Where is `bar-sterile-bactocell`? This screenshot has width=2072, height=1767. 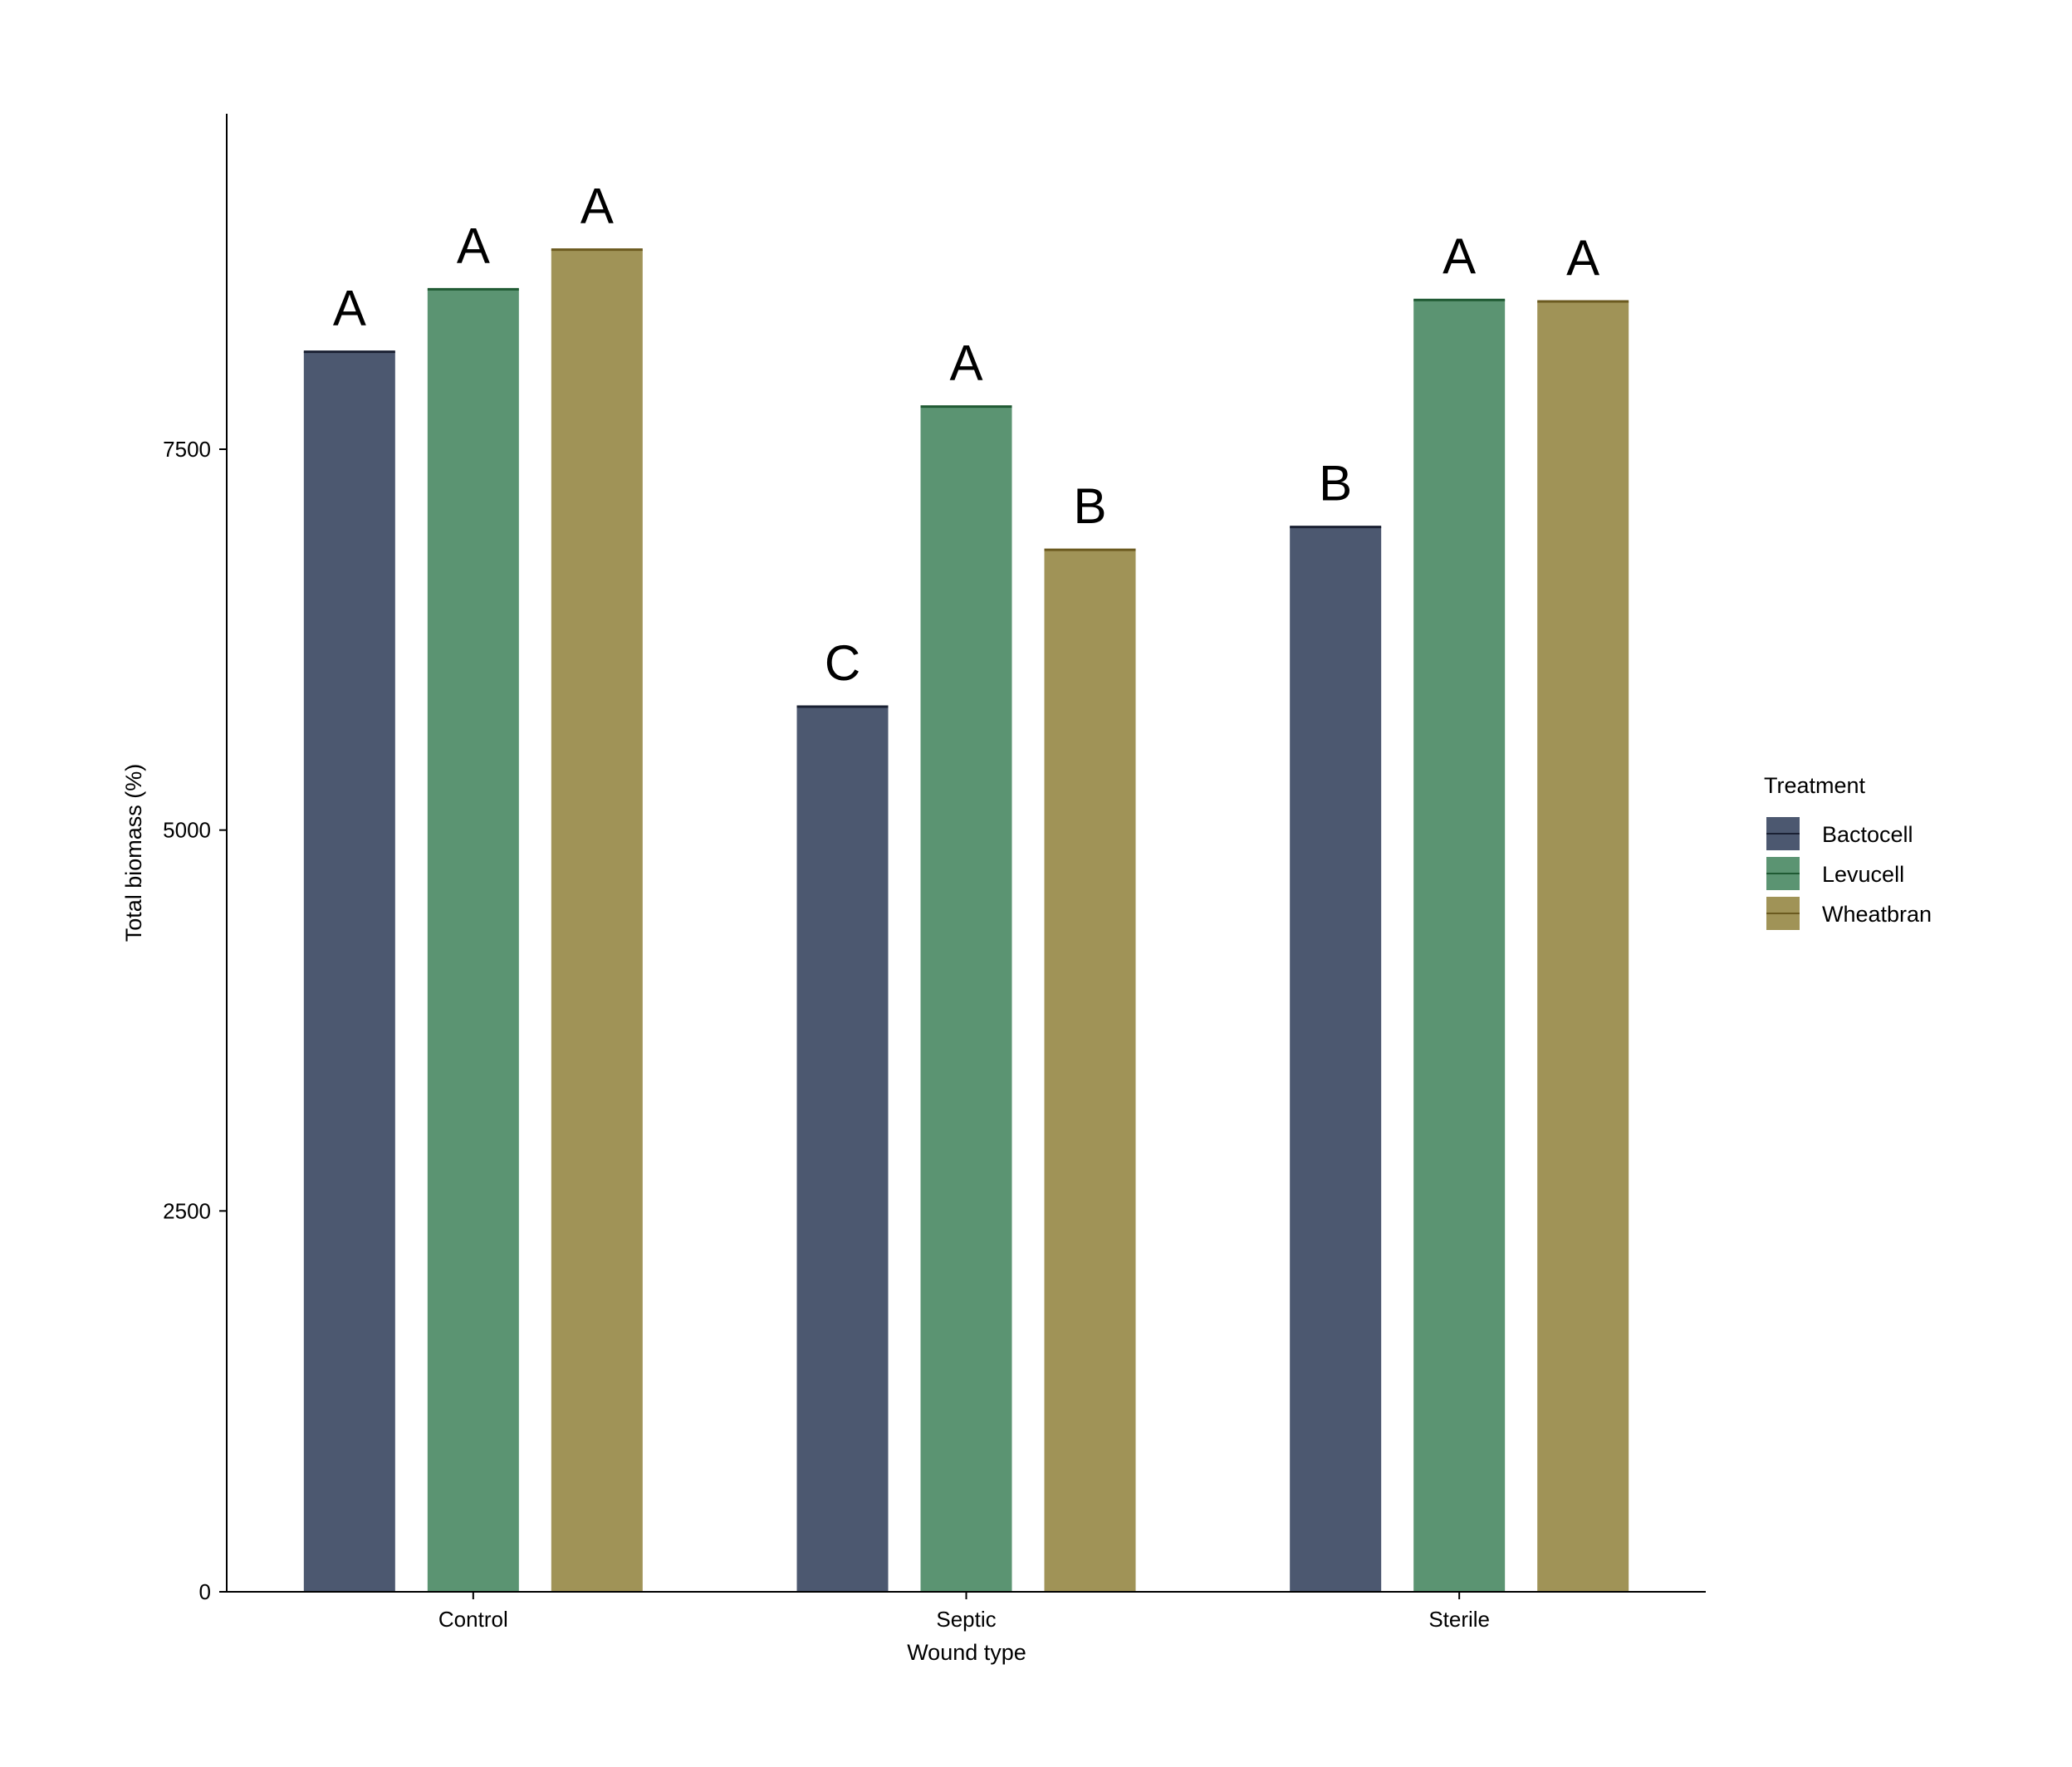 bar-sterile-bactocell is located at coordinates (1336, 1059).